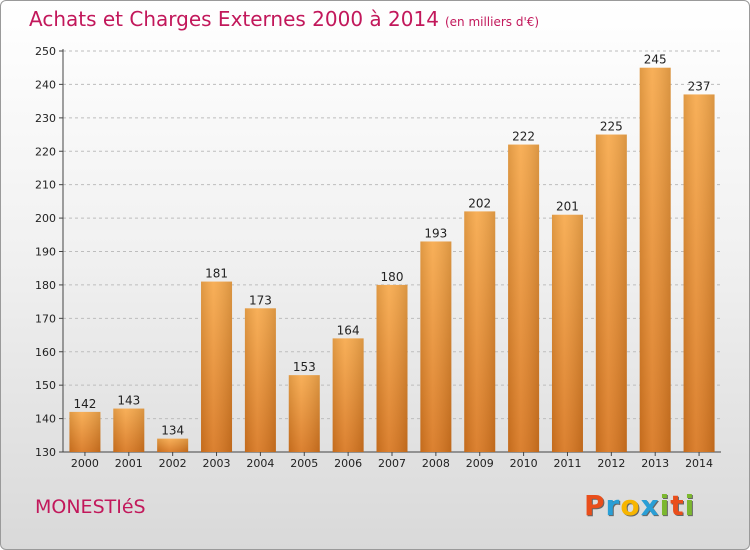 The height and width of the screenshot is (550, 750). What do you see at coordinates (392, 277) in the screenshot?
I see `bar-value-label: 180` at bounding box center [392, 277].